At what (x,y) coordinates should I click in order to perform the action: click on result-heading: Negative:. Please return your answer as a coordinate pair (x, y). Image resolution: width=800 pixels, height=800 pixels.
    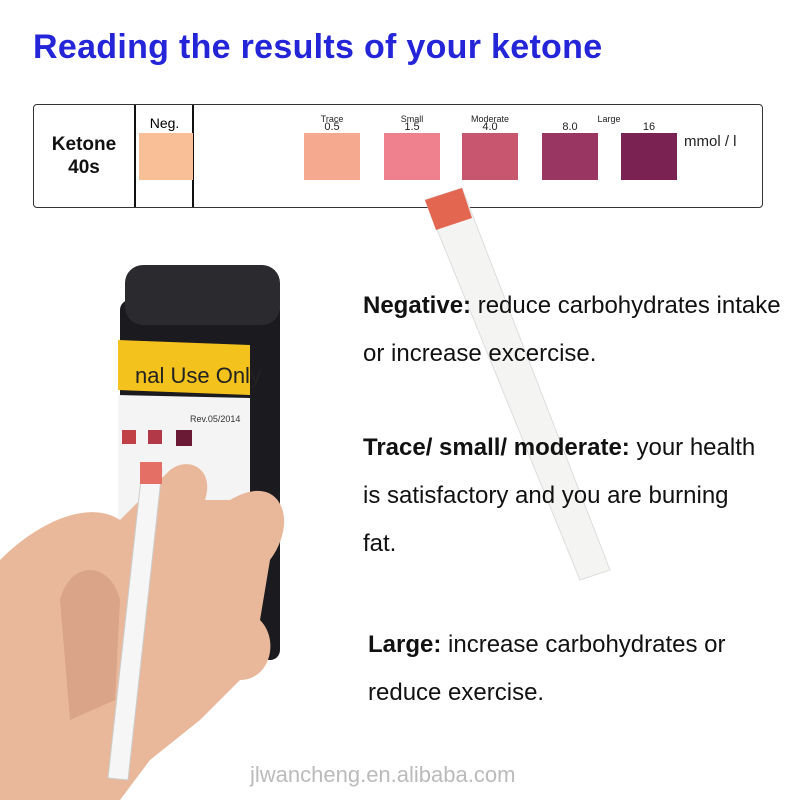
    Looking at the image, I should click on (417, 305).